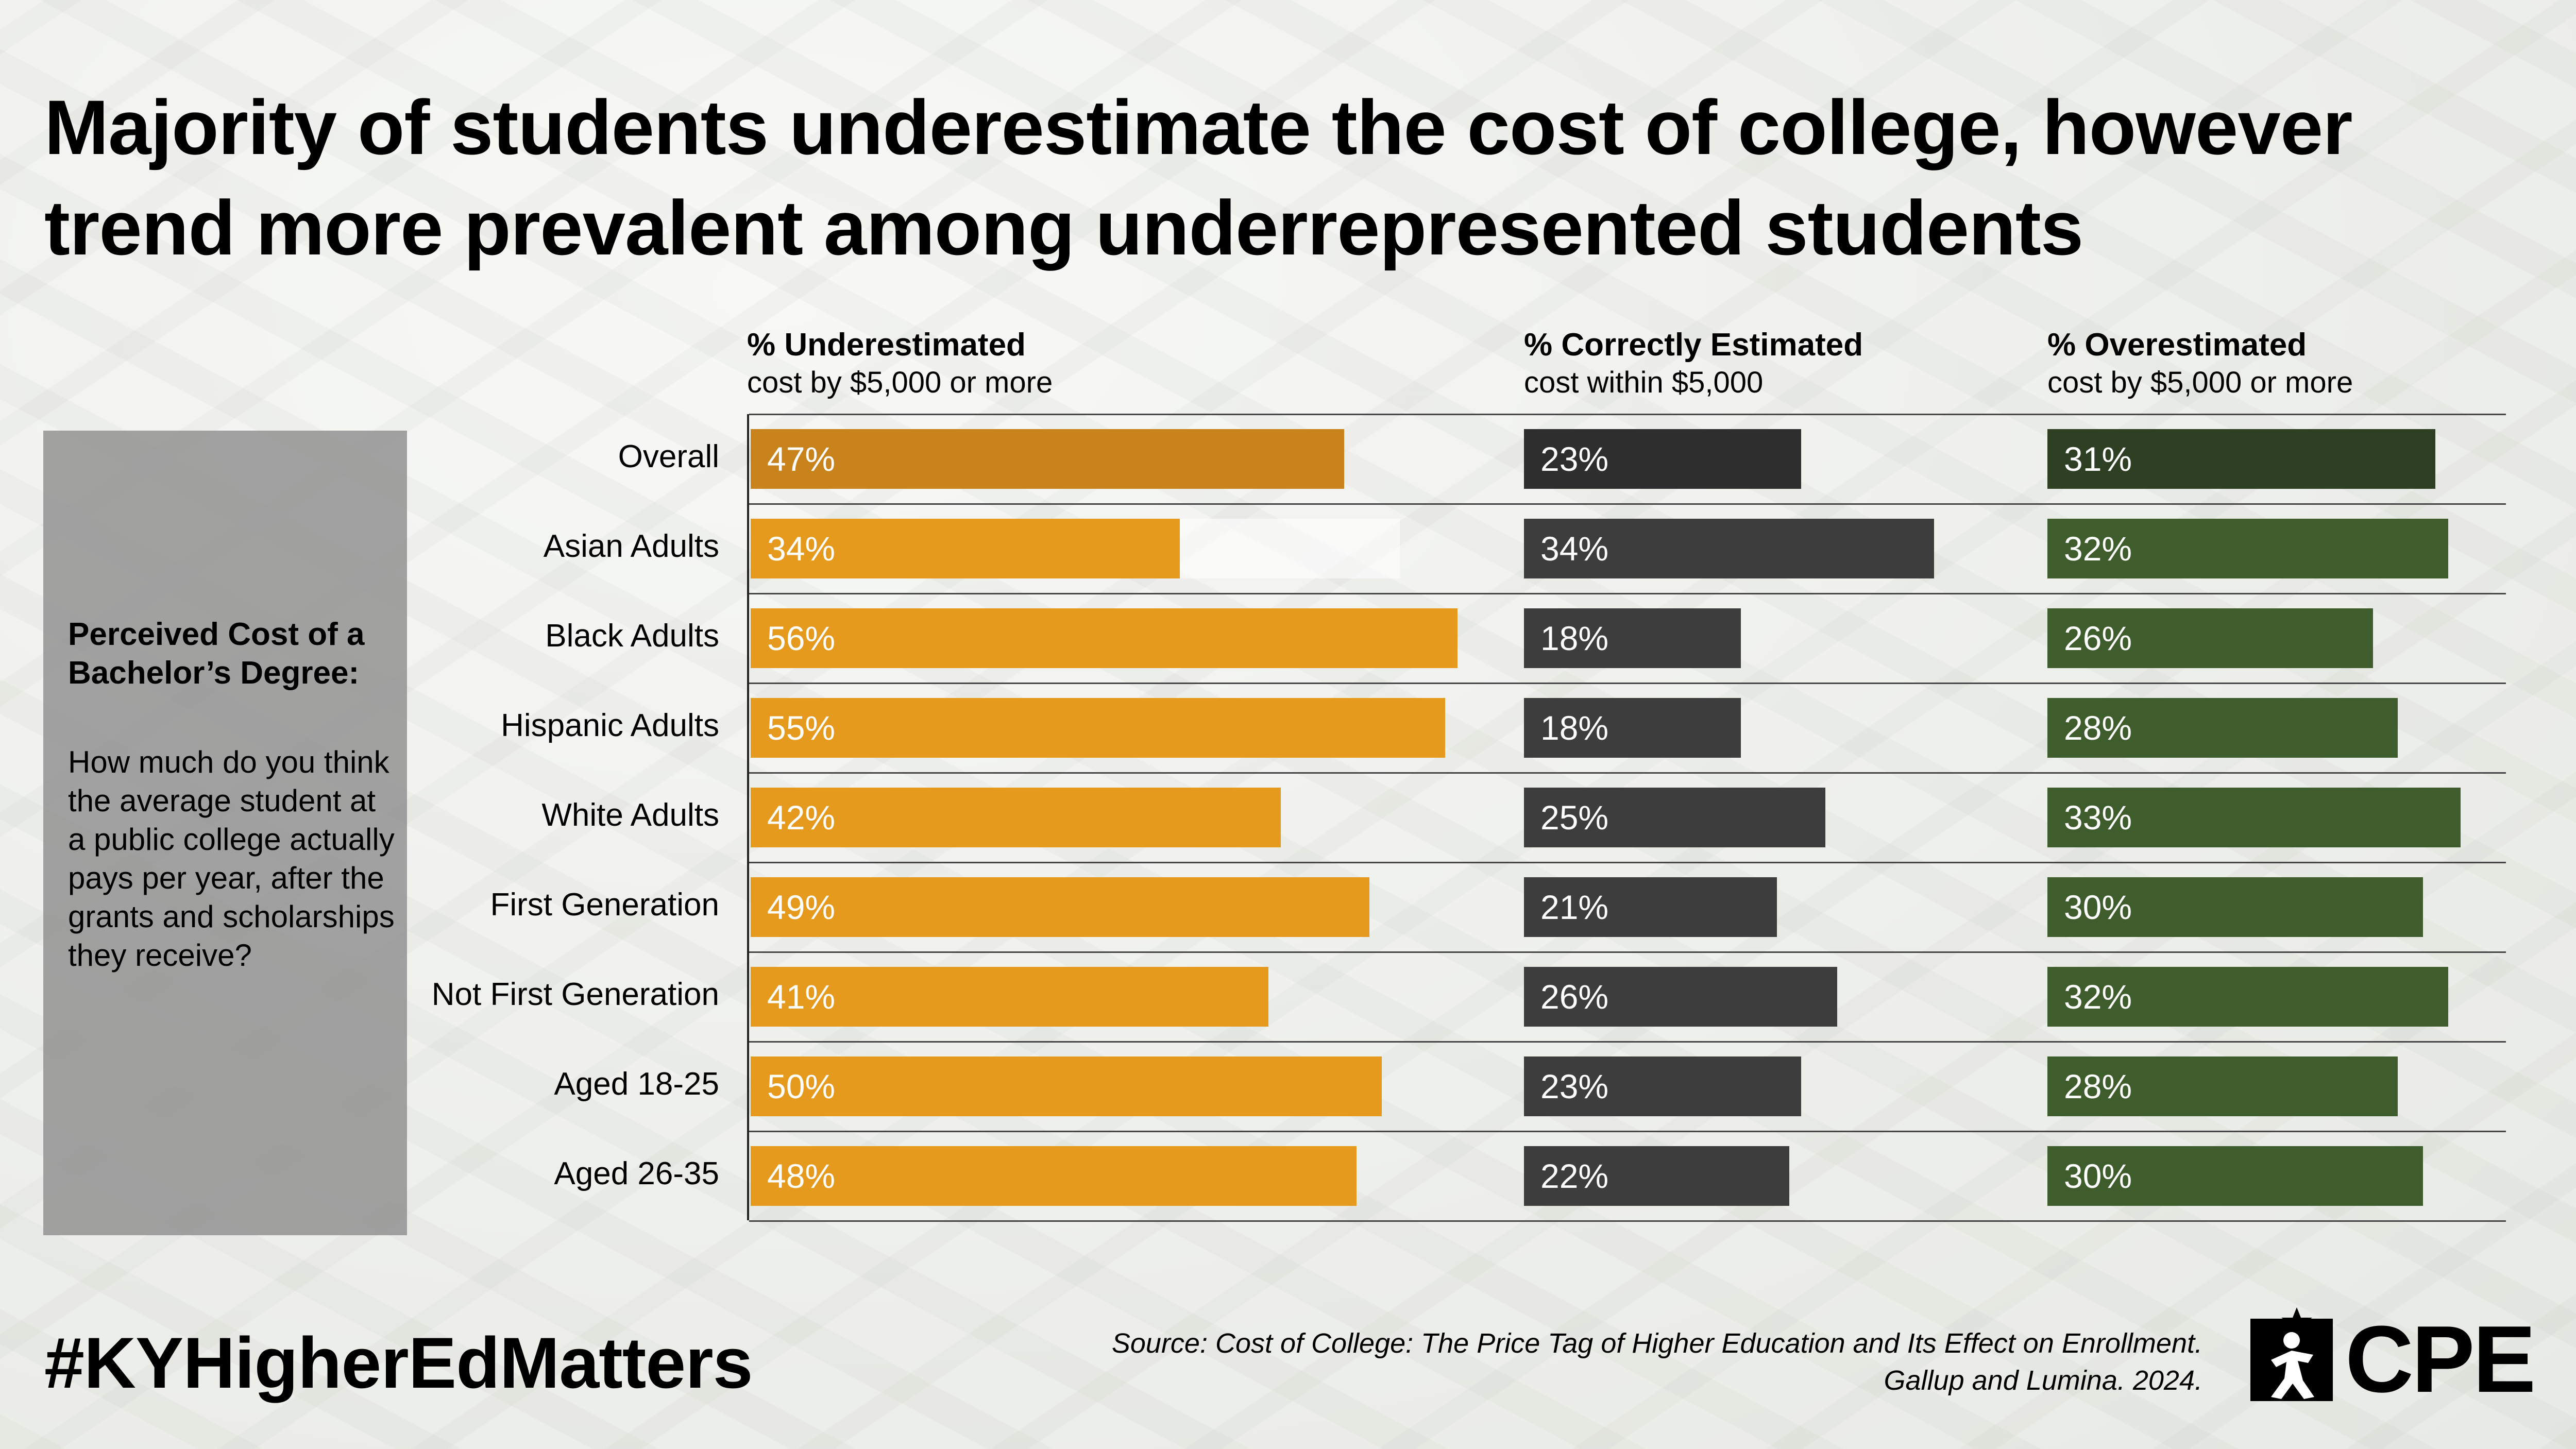 This screenshot has height=1449, width=2576. Describe the element at coordinates (668, 457) in the screenshot. I see `category-label: Overall` at that location.